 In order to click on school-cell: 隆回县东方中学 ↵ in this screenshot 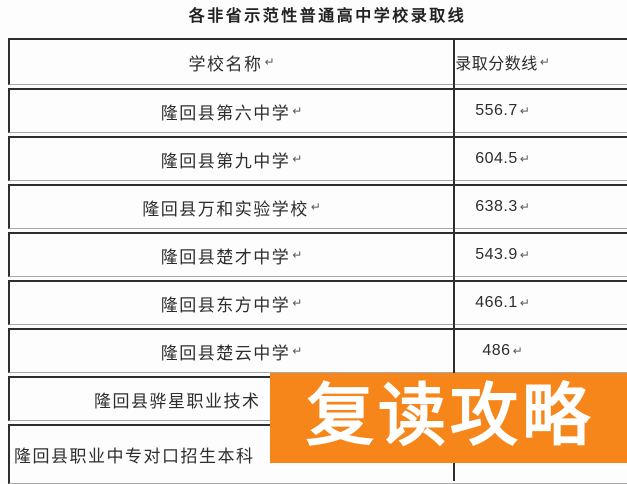, I will do `click(231, 303)`.